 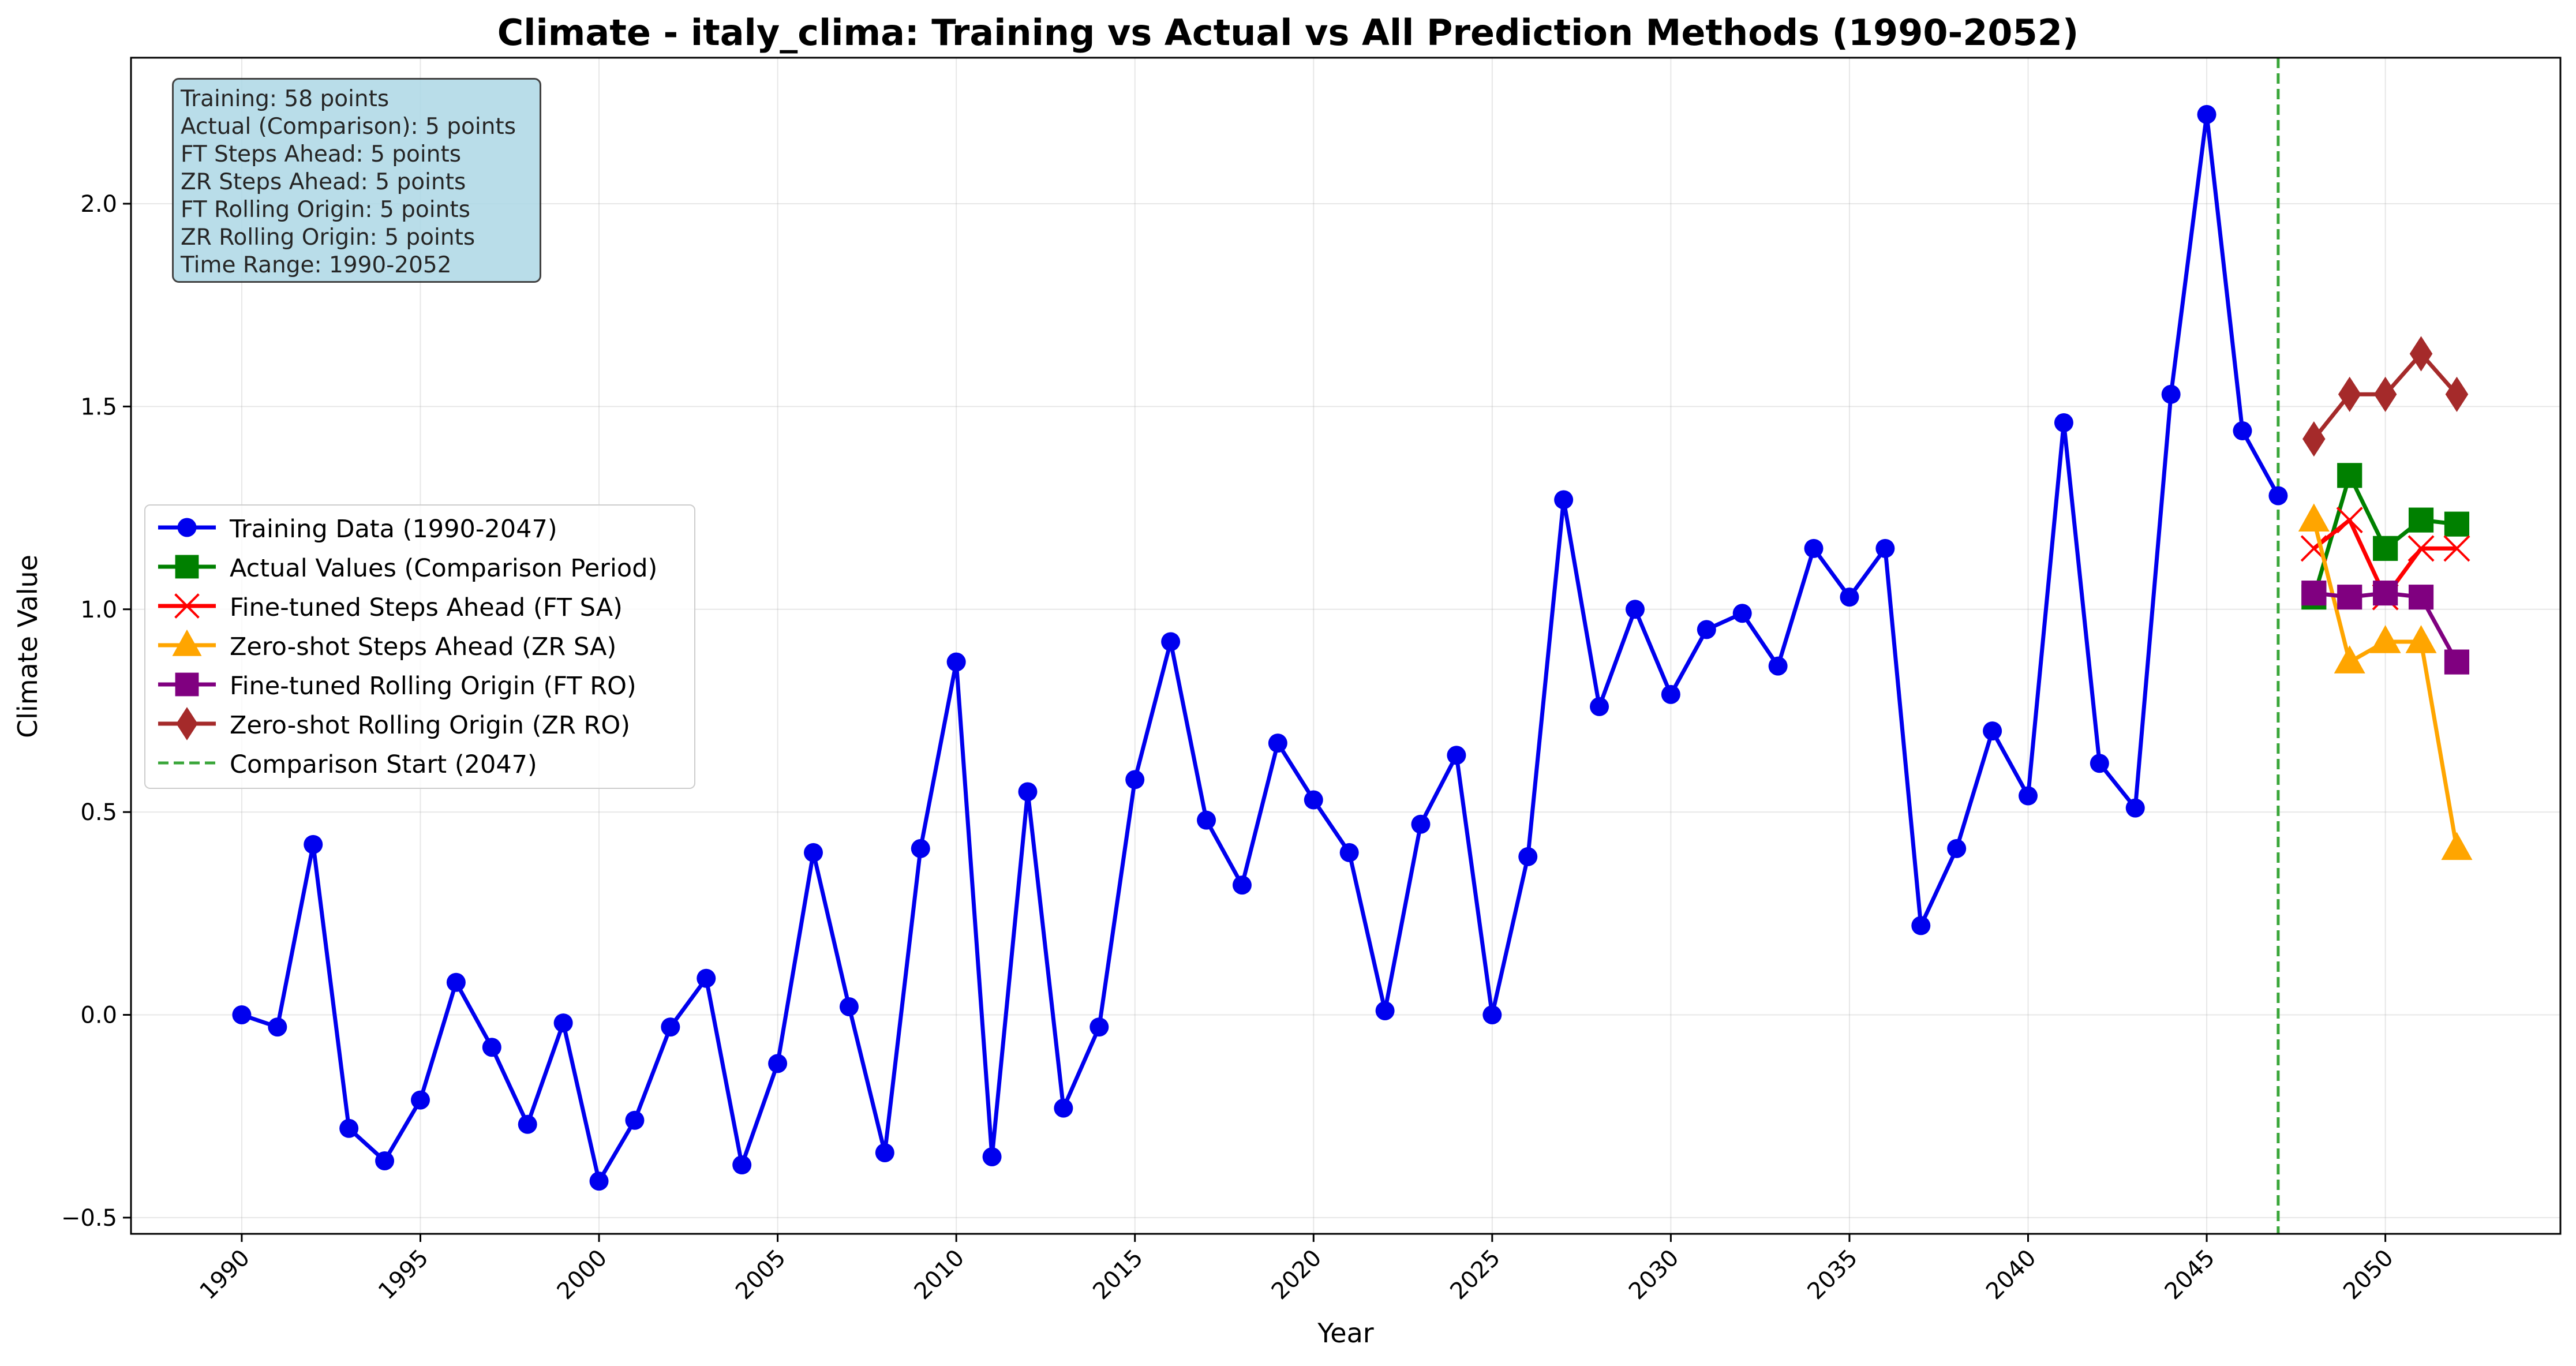 I want to click on x-tick-label: 2035, so click(x=1833, y=1275).